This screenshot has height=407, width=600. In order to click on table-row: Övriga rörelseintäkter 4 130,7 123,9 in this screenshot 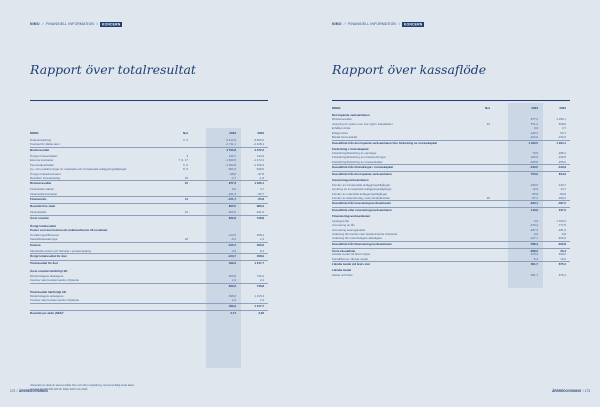, I will do `click(149, 156)`.